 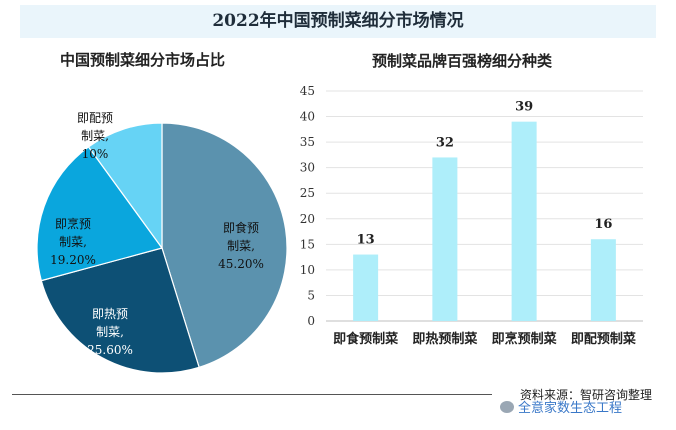 I want to click on y-tick-label: 10, so click(x=307, y=270).